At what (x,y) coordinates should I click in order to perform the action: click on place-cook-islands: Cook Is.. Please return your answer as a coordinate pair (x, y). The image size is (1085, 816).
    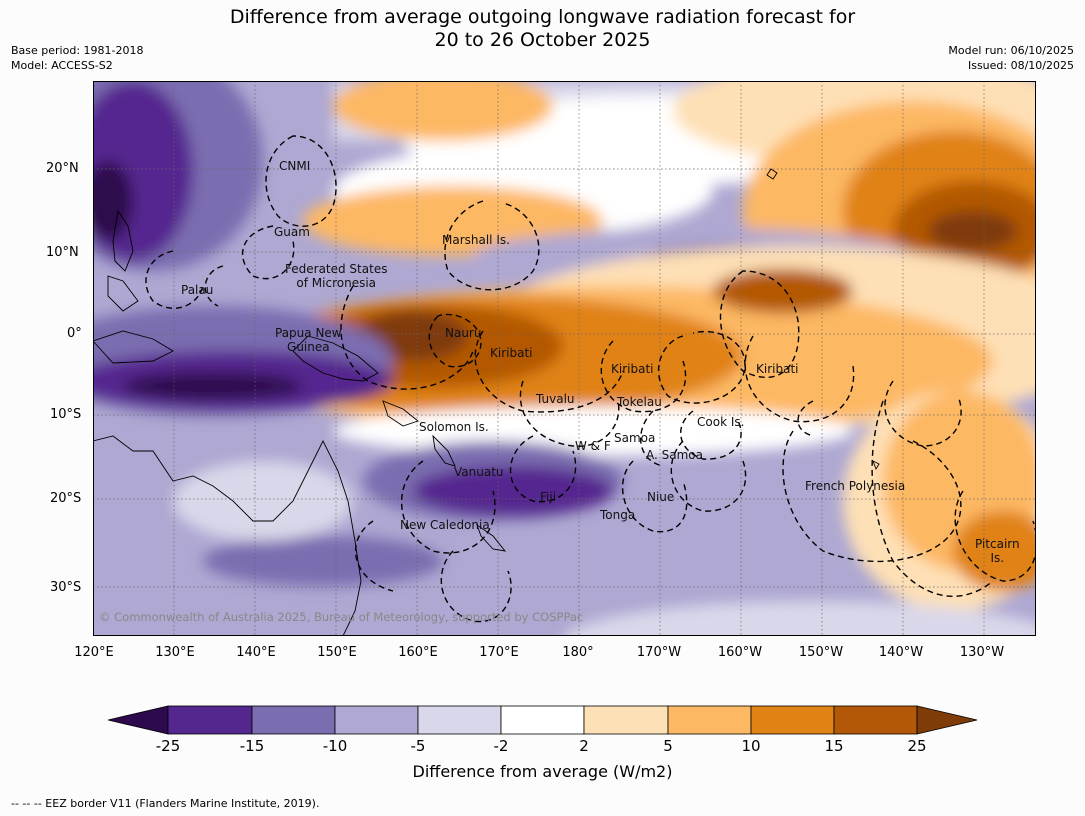
    Looking at the image, I should click on (721, 422).